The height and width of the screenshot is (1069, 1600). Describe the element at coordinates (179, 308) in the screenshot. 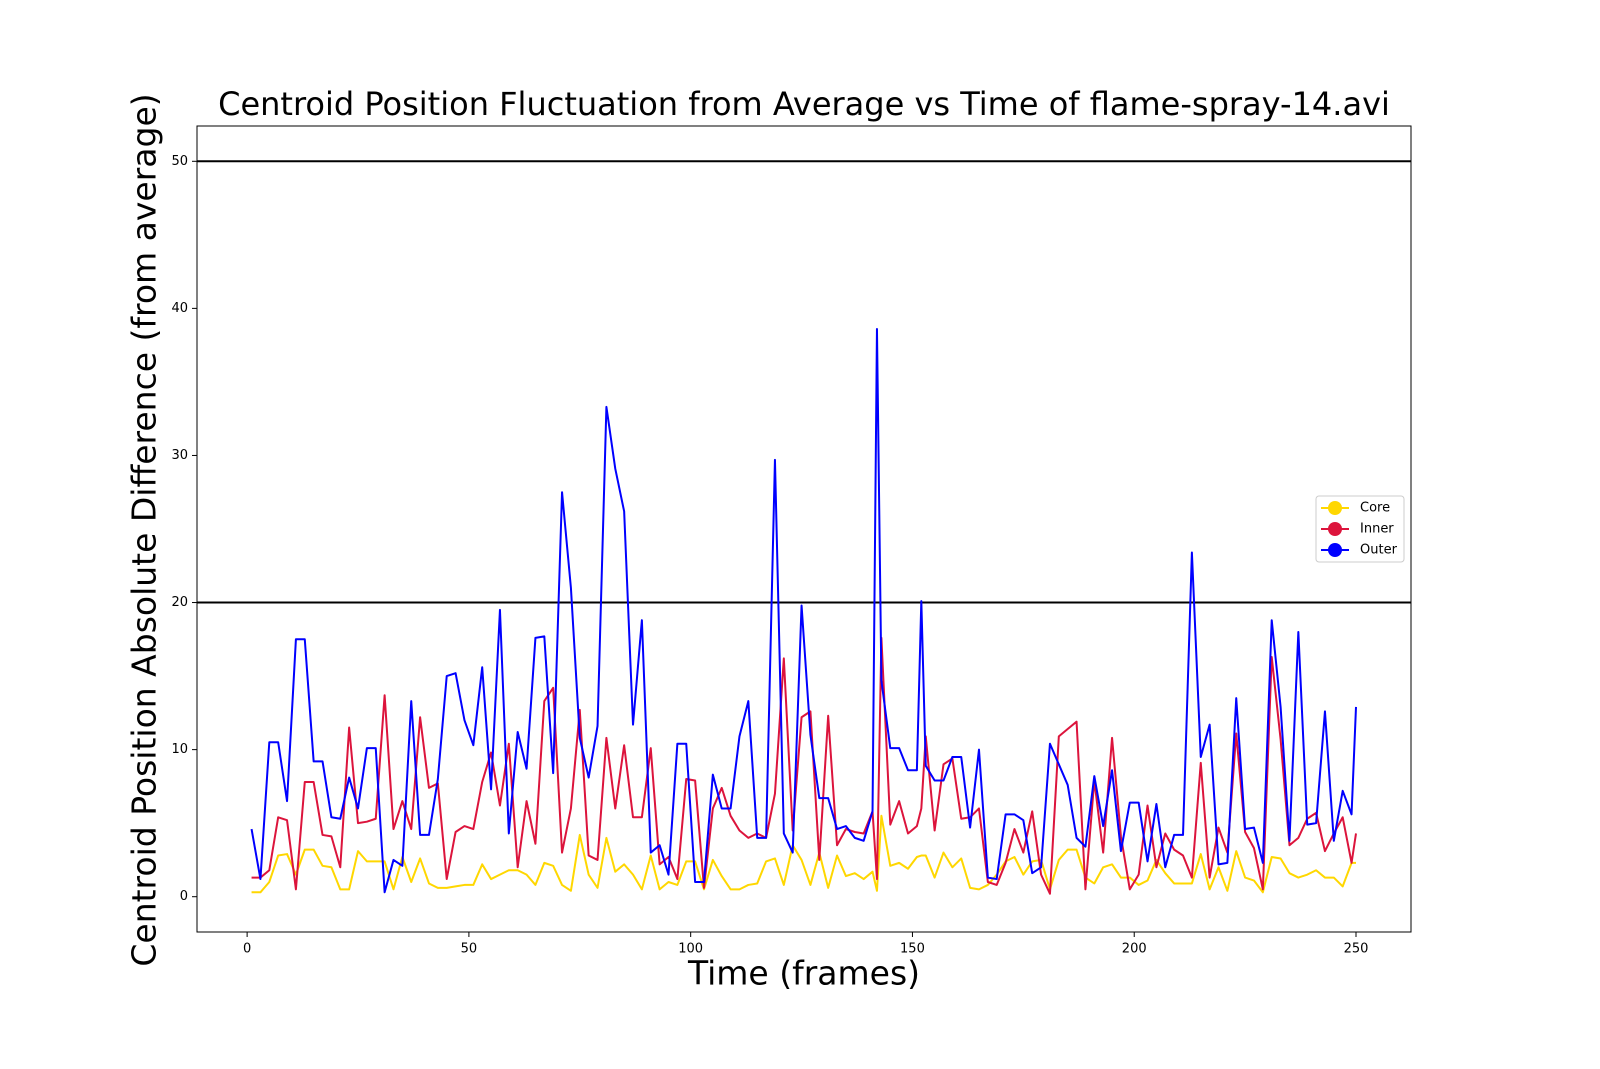

I see `y-tick-label: 40` at that location.